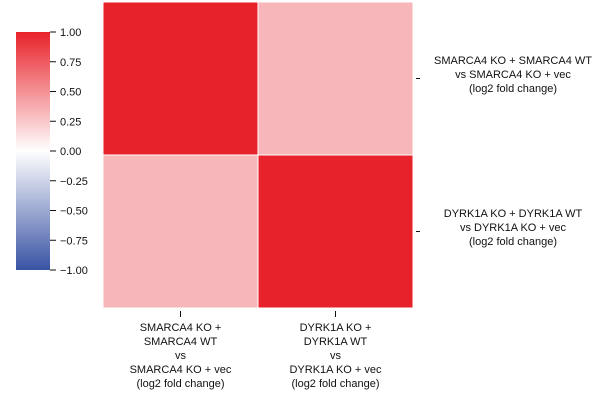 This screenshot has height=404, width=616. Describe the element at coordinates (70, 93) in the screenshot. I see `colorbar-tick-label: 0.50` at that location.